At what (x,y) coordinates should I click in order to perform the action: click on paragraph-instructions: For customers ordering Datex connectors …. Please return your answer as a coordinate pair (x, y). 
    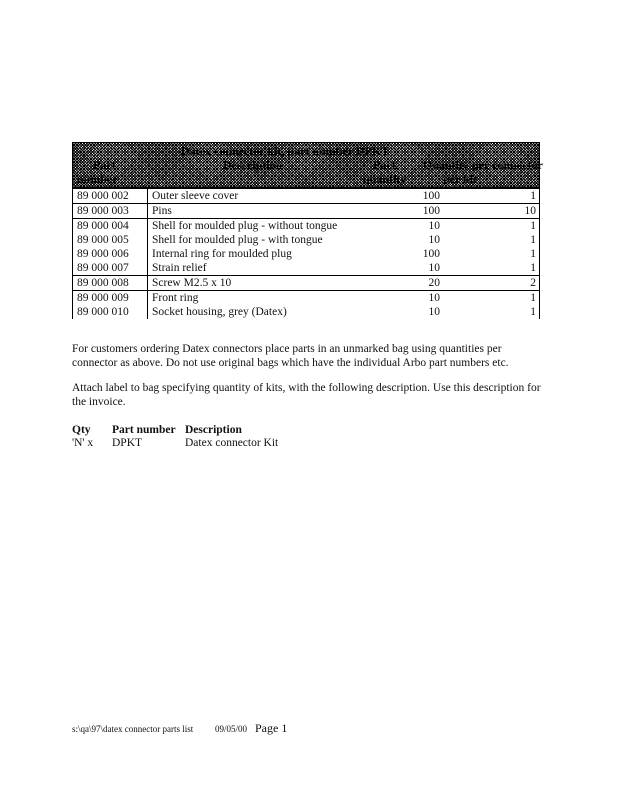
    Looking at the image, I should click on (290, 356).